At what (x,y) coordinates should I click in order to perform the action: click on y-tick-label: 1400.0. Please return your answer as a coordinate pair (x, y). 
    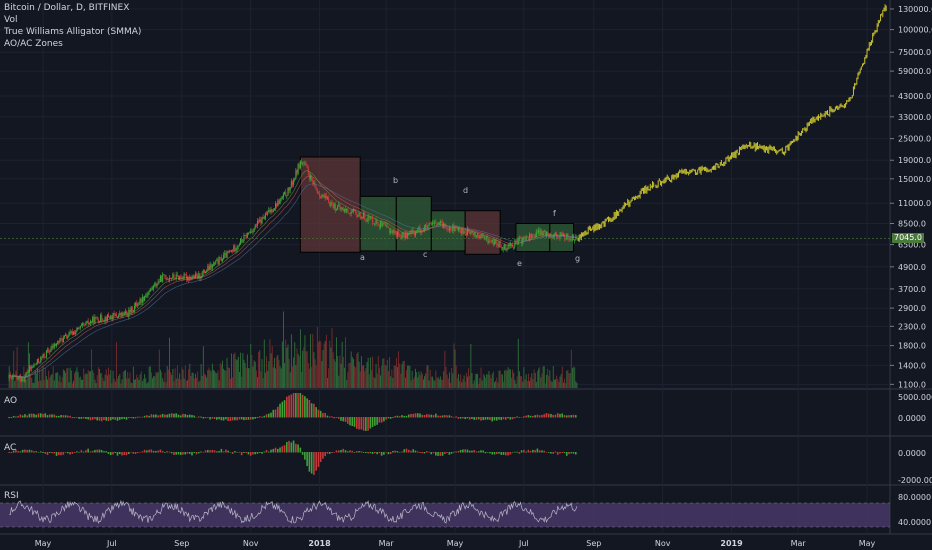
    Looking at the image, I should click on (912, 365).